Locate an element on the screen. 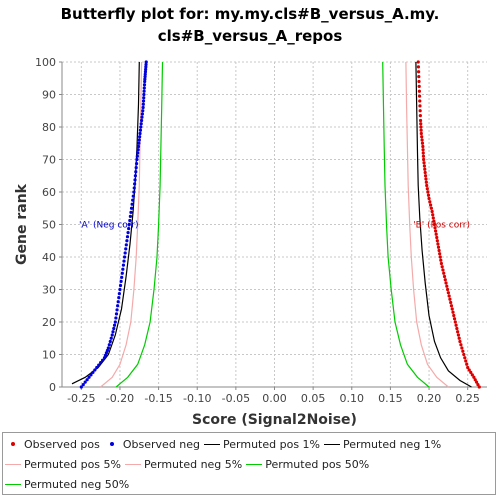 This screenshot has height=500, width=500. x-tick-label: 0.20 is located at coordinates (429, 398).